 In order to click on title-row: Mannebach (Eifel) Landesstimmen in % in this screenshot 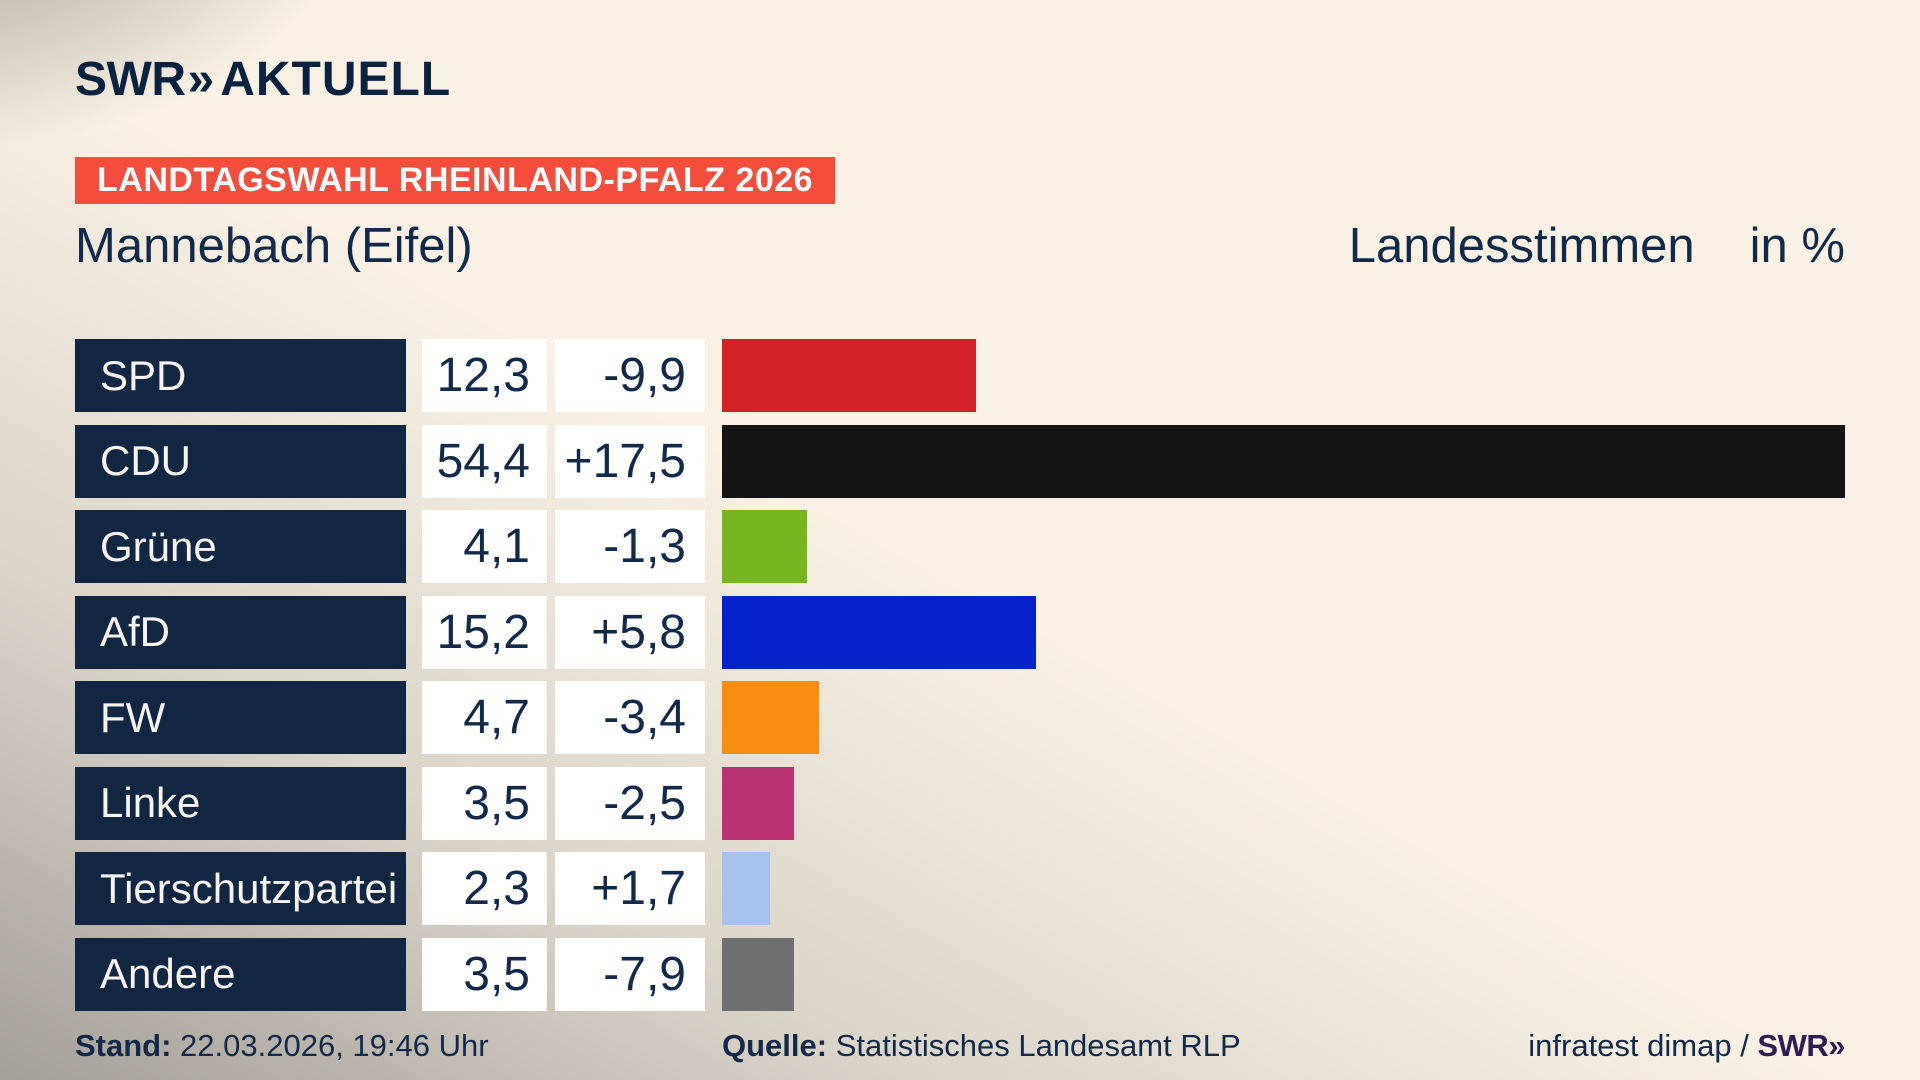, I will do `click(960, 246)`.